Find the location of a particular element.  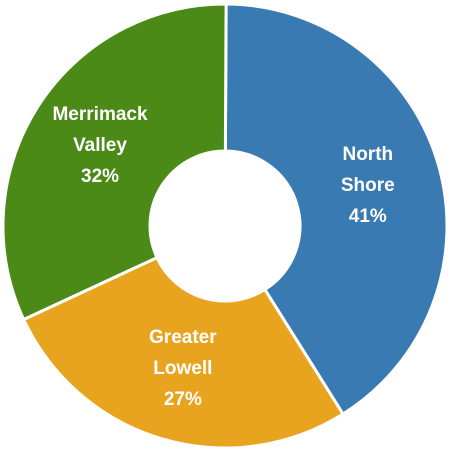

category-name: Merrimack Valley is located at coordinates (100, 130).